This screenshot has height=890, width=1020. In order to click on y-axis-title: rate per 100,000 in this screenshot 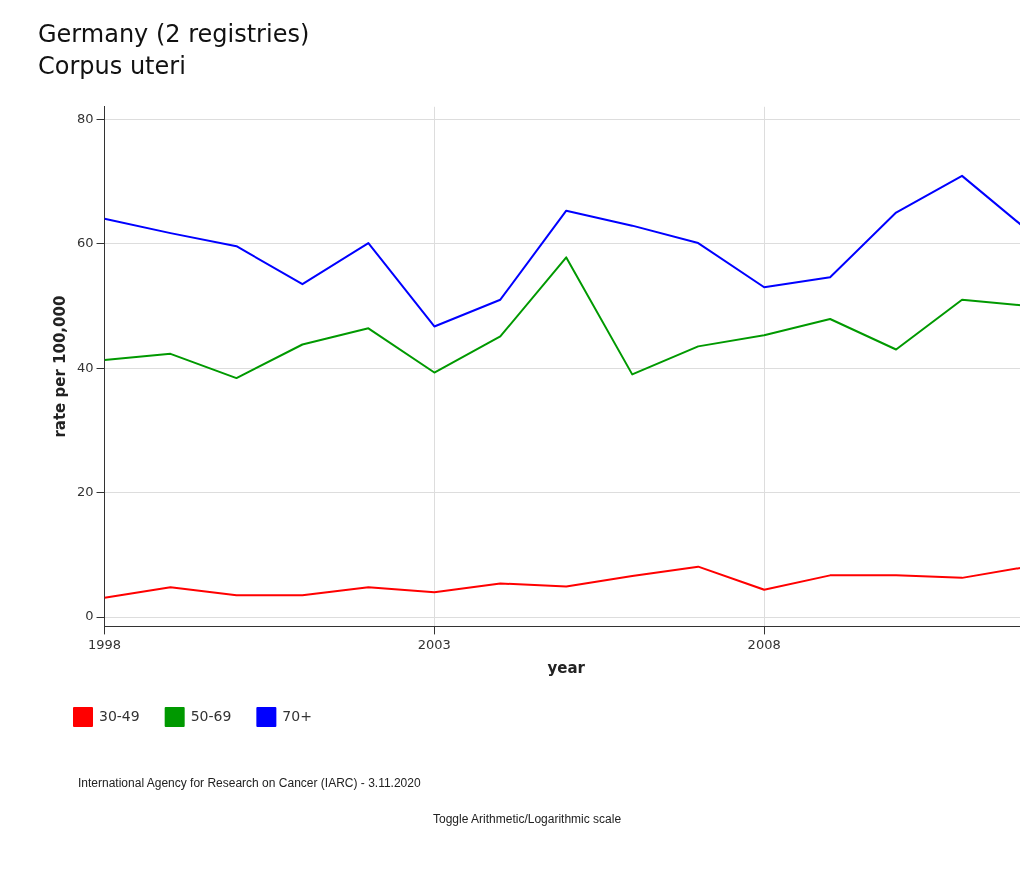, I will do `click(59, 366)`.